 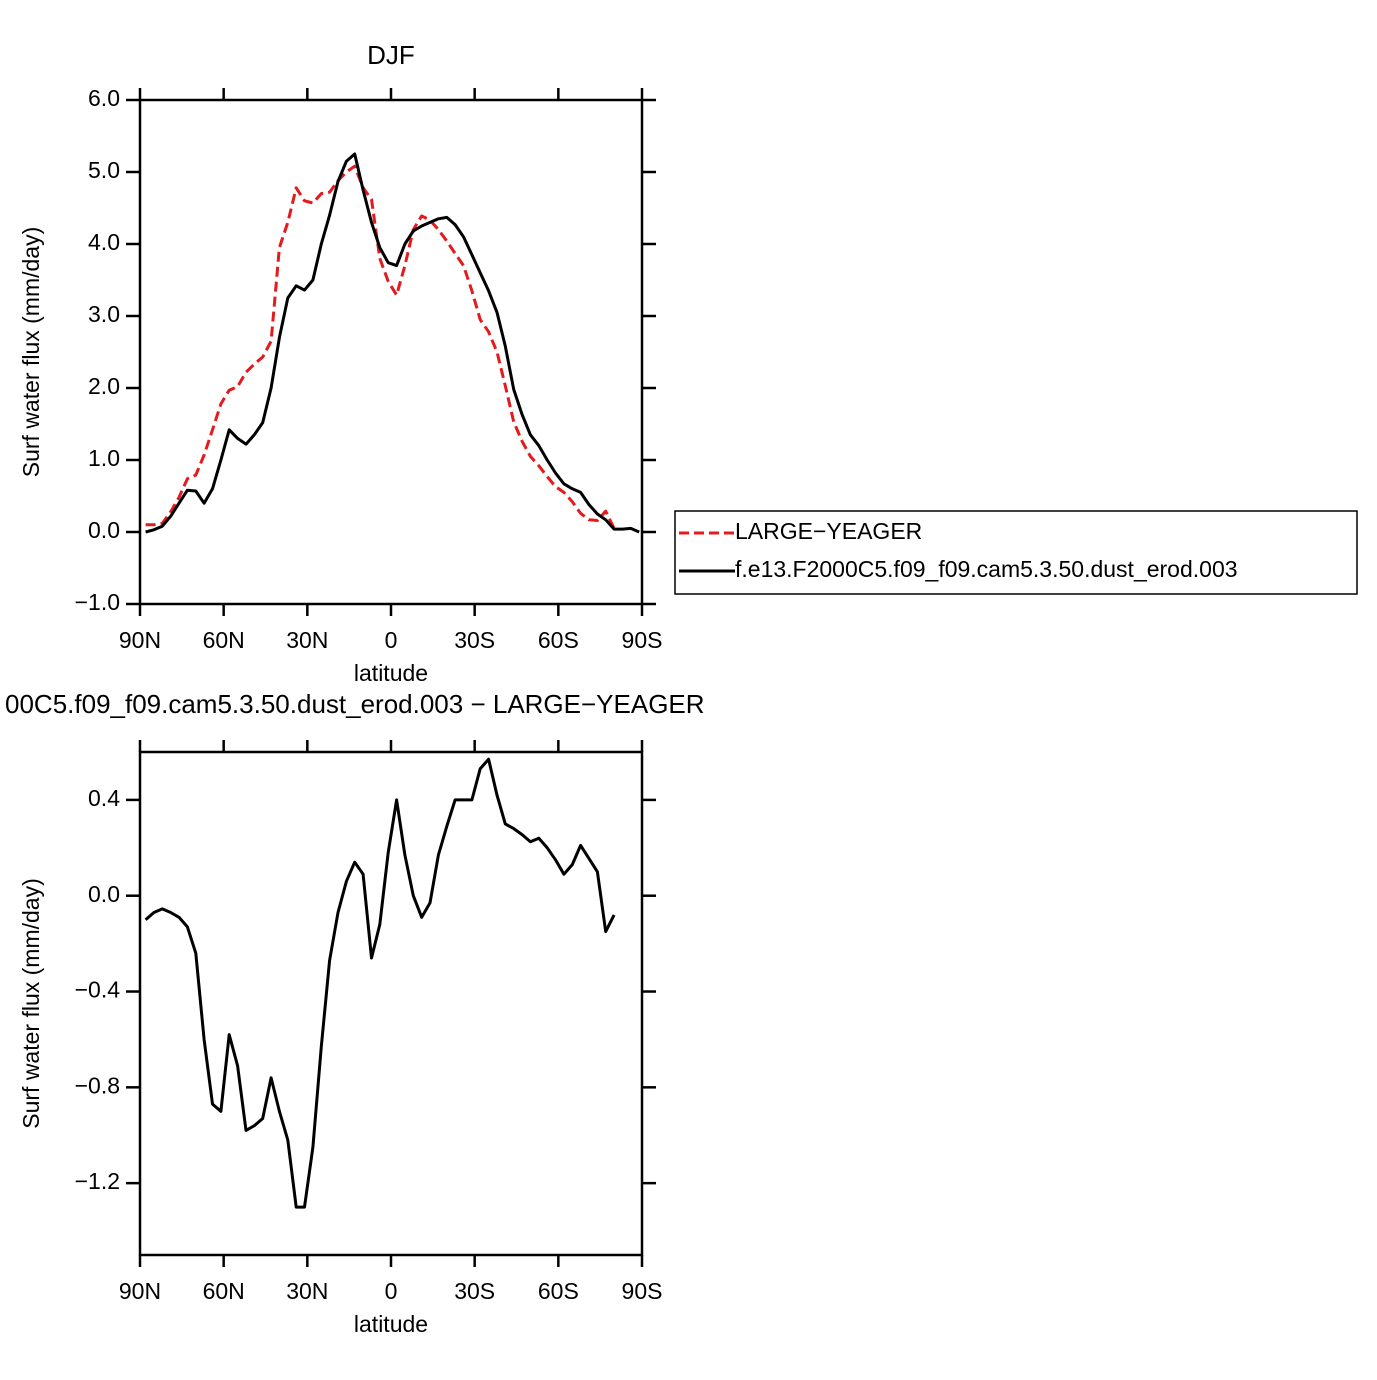 What do you see at coordinates (98, 990) in the screenshot?
I see `y-tick-label: −0.4` at bounding box center [98, 990].